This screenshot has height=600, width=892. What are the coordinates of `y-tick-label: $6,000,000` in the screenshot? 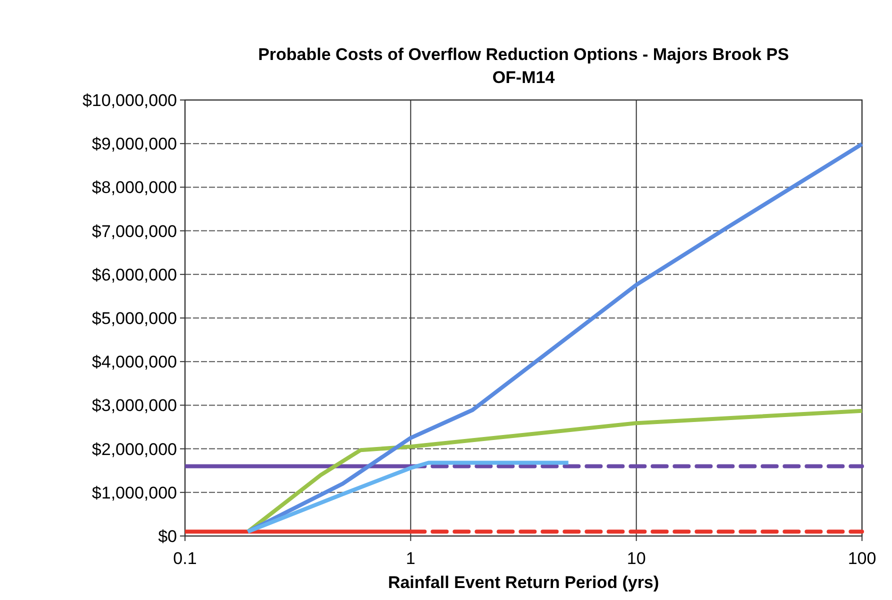 It's located at (134, 274).